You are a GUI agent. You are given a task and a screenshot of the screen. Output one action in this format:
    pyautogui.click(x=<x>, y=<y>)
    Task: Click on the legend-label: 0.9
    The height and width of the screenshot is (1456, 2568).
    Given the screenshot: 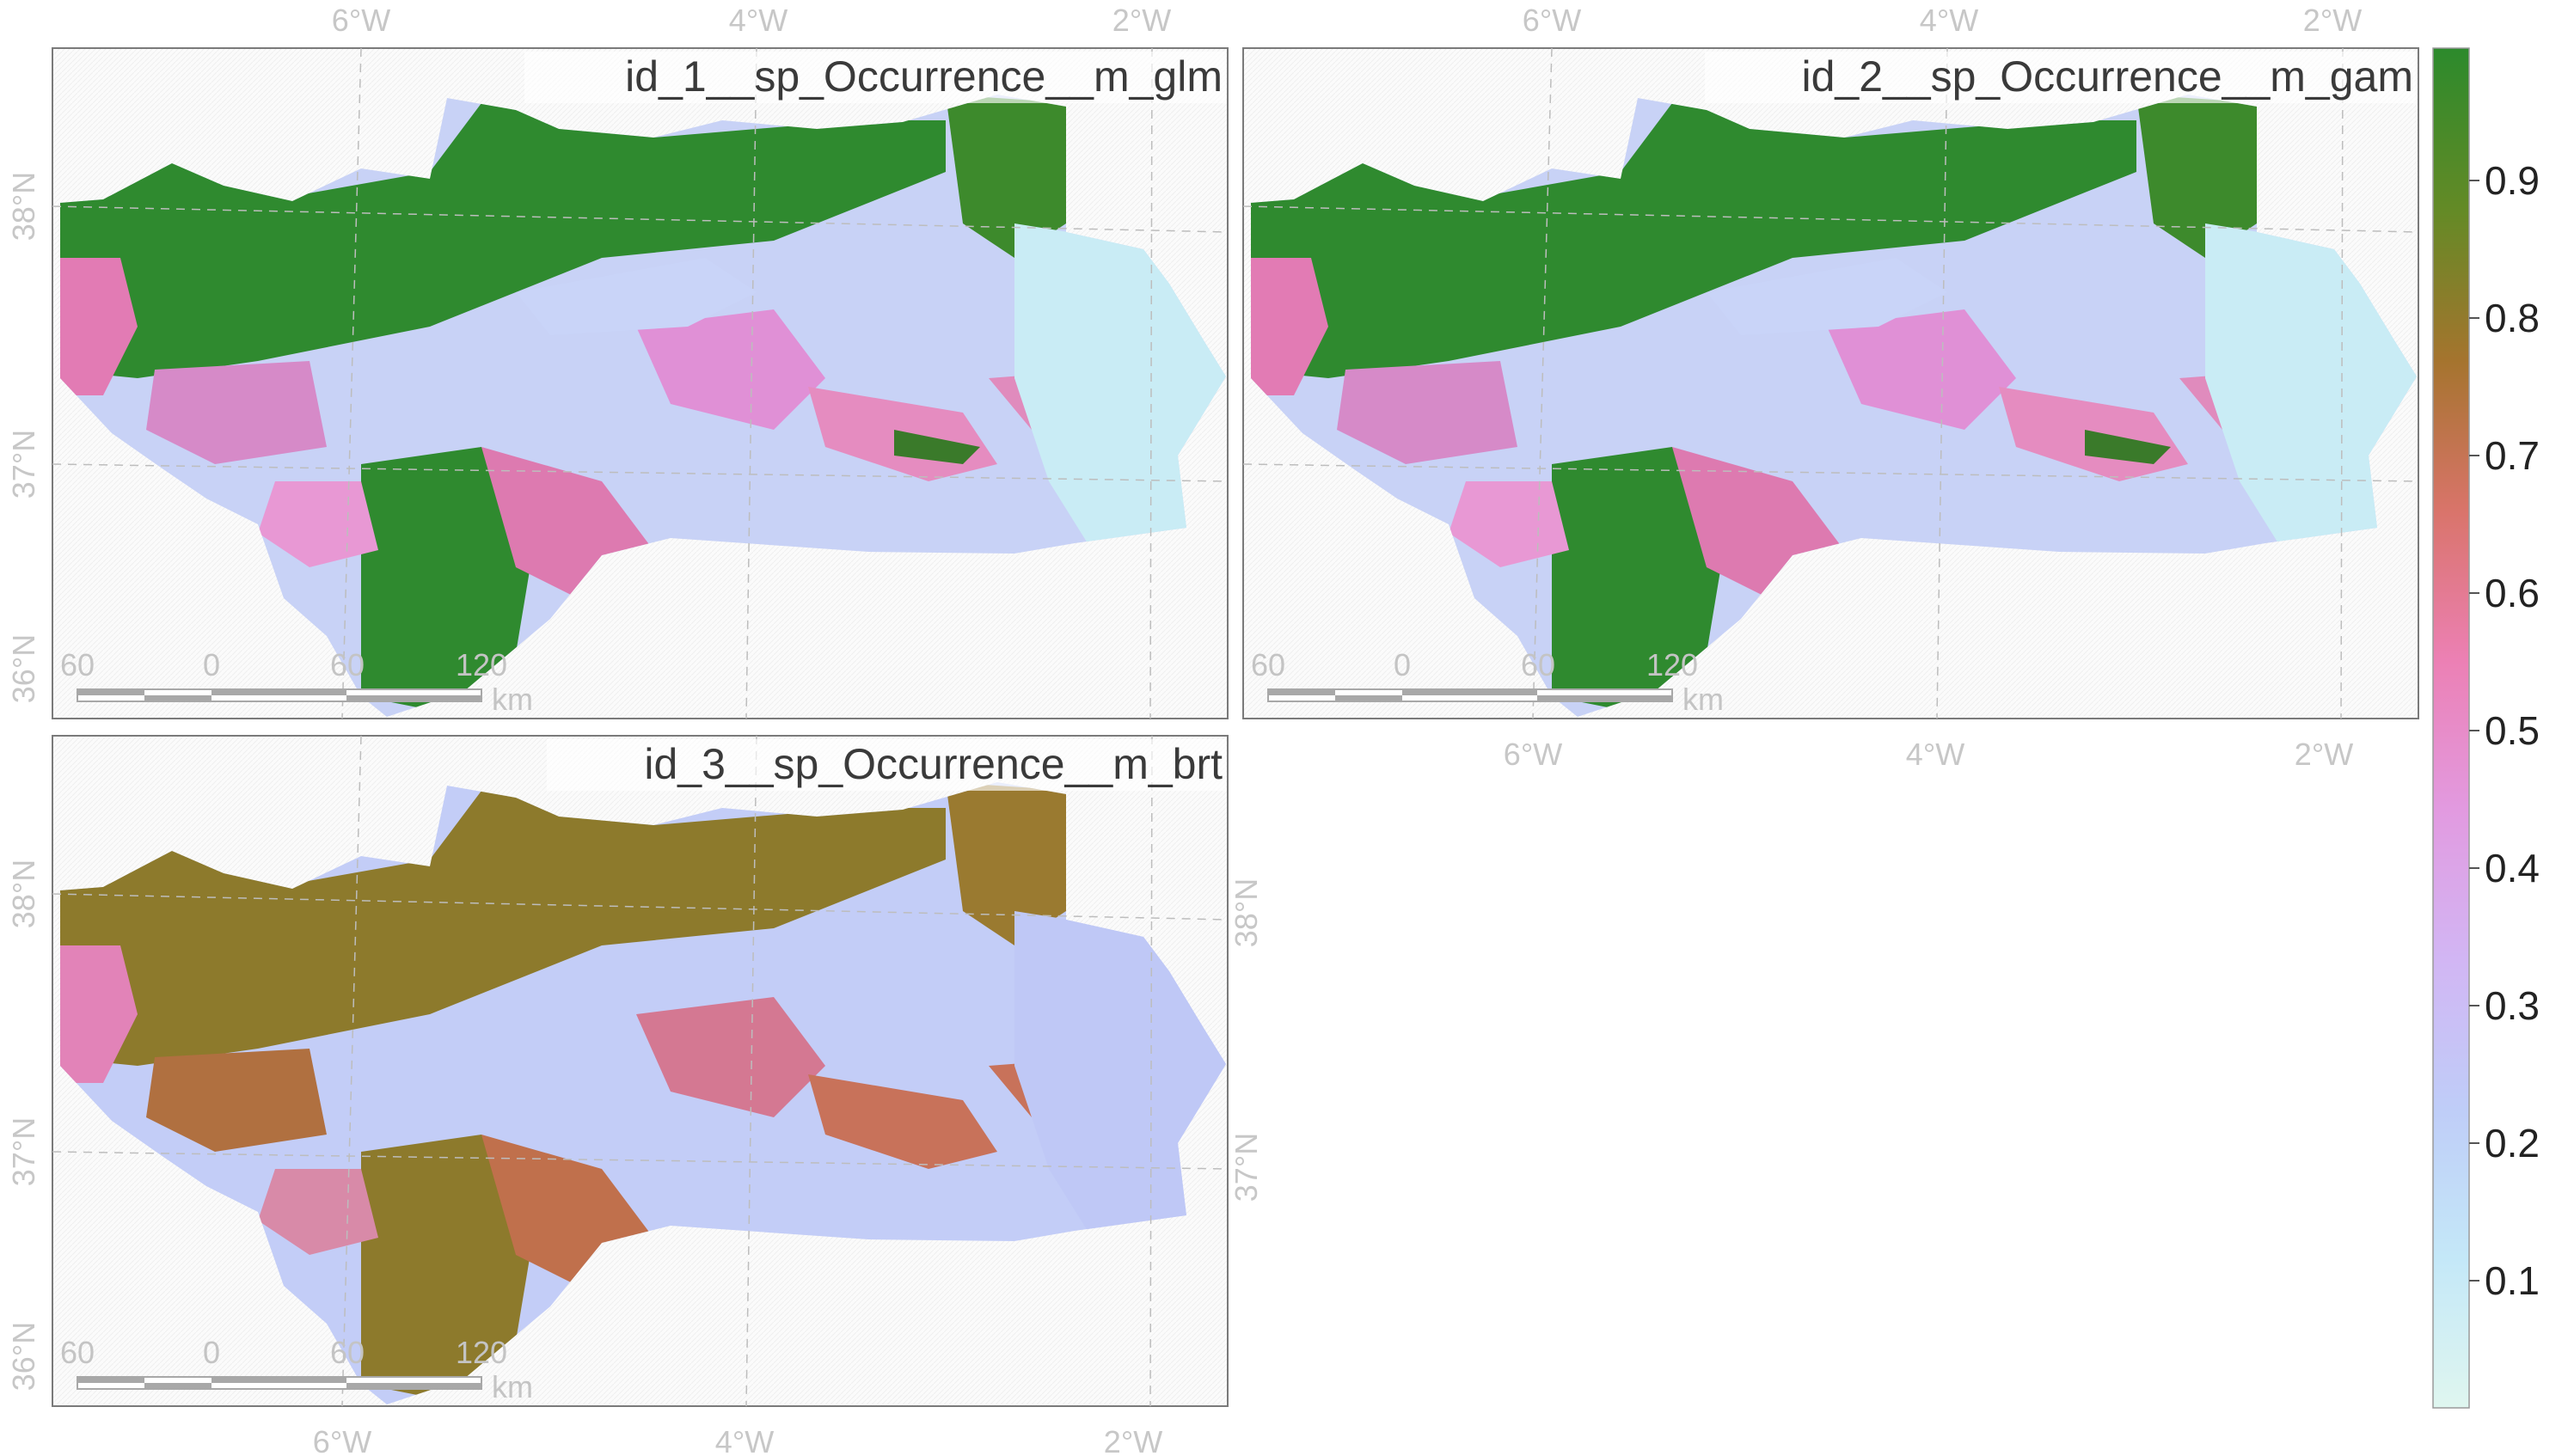 What is the action you would take?
    pyautogui.click(x=2512, y=181)
    